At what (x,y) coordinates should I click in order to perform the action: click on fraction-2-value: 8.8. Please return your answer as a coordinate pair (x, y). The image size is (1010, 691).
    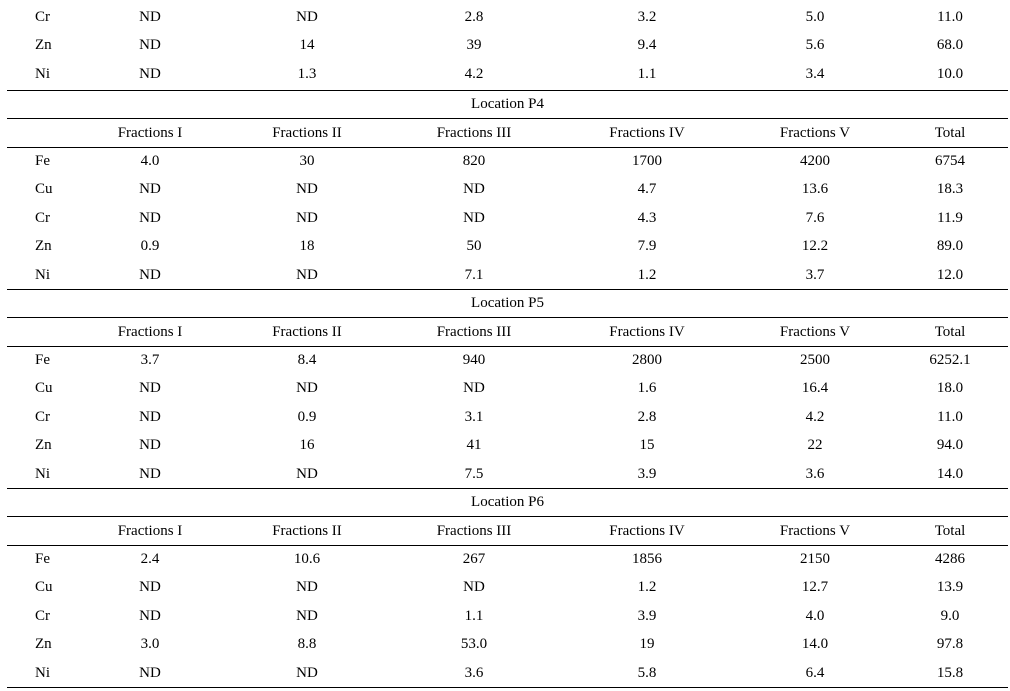
    Looking at the image, I should click on (307, 644).